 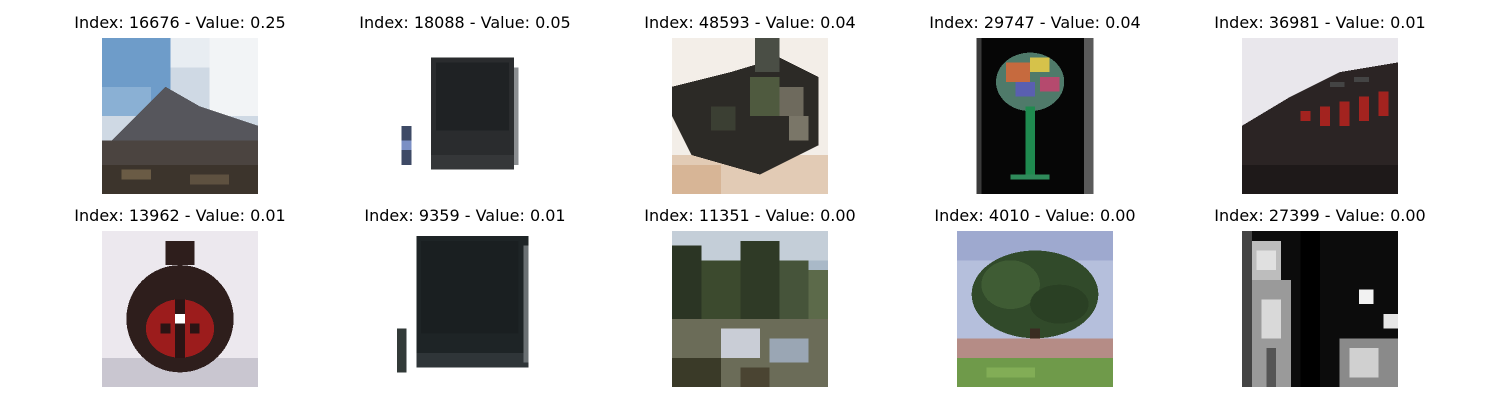 I want to click on image-tile-1: Index: 16676 - Value: 0.25, so click(x=180, y=107).